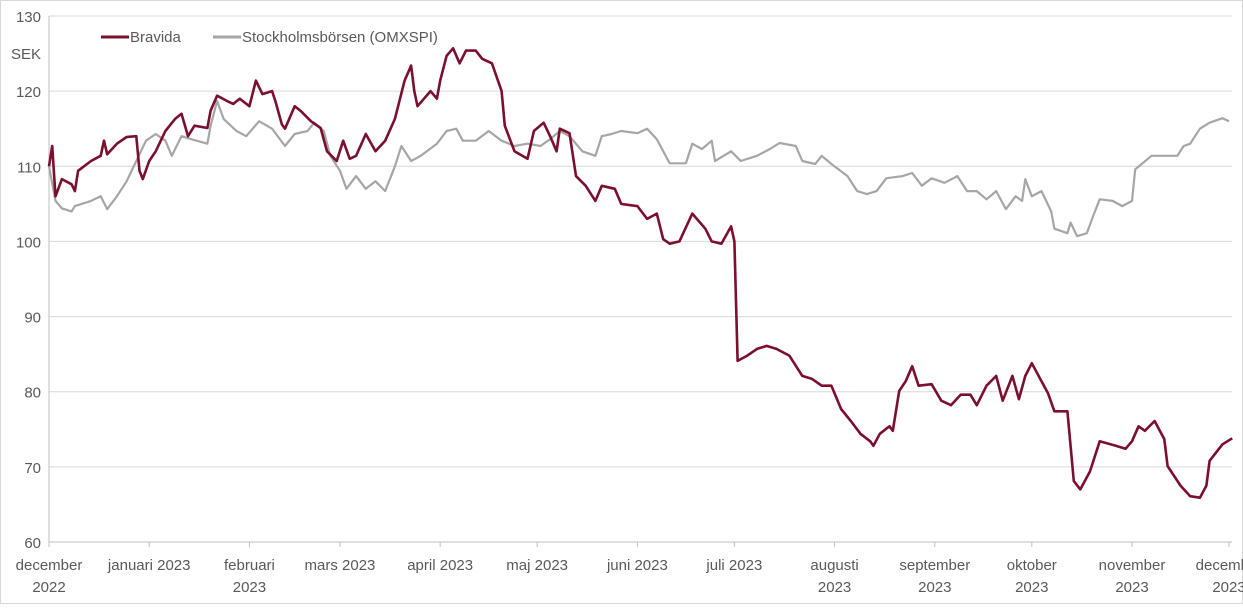 This screenshot has width=1243, height=610. Describe the element at coordinates (29, 167) in the screenshot. I see `y-tick-label: 110` at that location.